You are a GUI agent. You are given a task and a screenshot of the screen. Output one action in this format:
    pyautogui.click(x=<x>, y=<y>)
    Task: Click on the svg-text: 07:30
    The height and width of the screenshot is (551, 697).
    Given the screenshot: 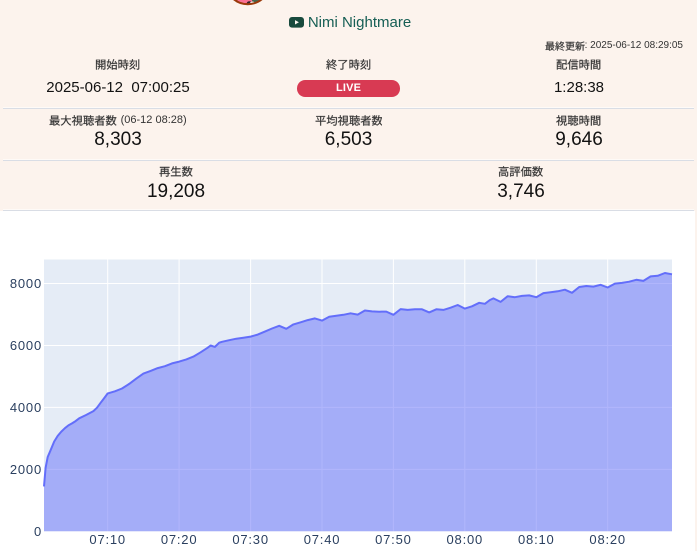 What is the action you would take?
    pyautogui.click(x=250, y=539)
    